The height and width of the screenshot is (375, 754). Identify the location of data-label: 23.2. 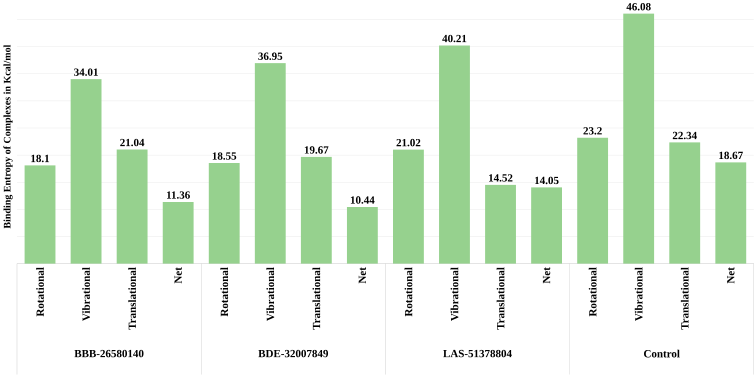
(592, 131).